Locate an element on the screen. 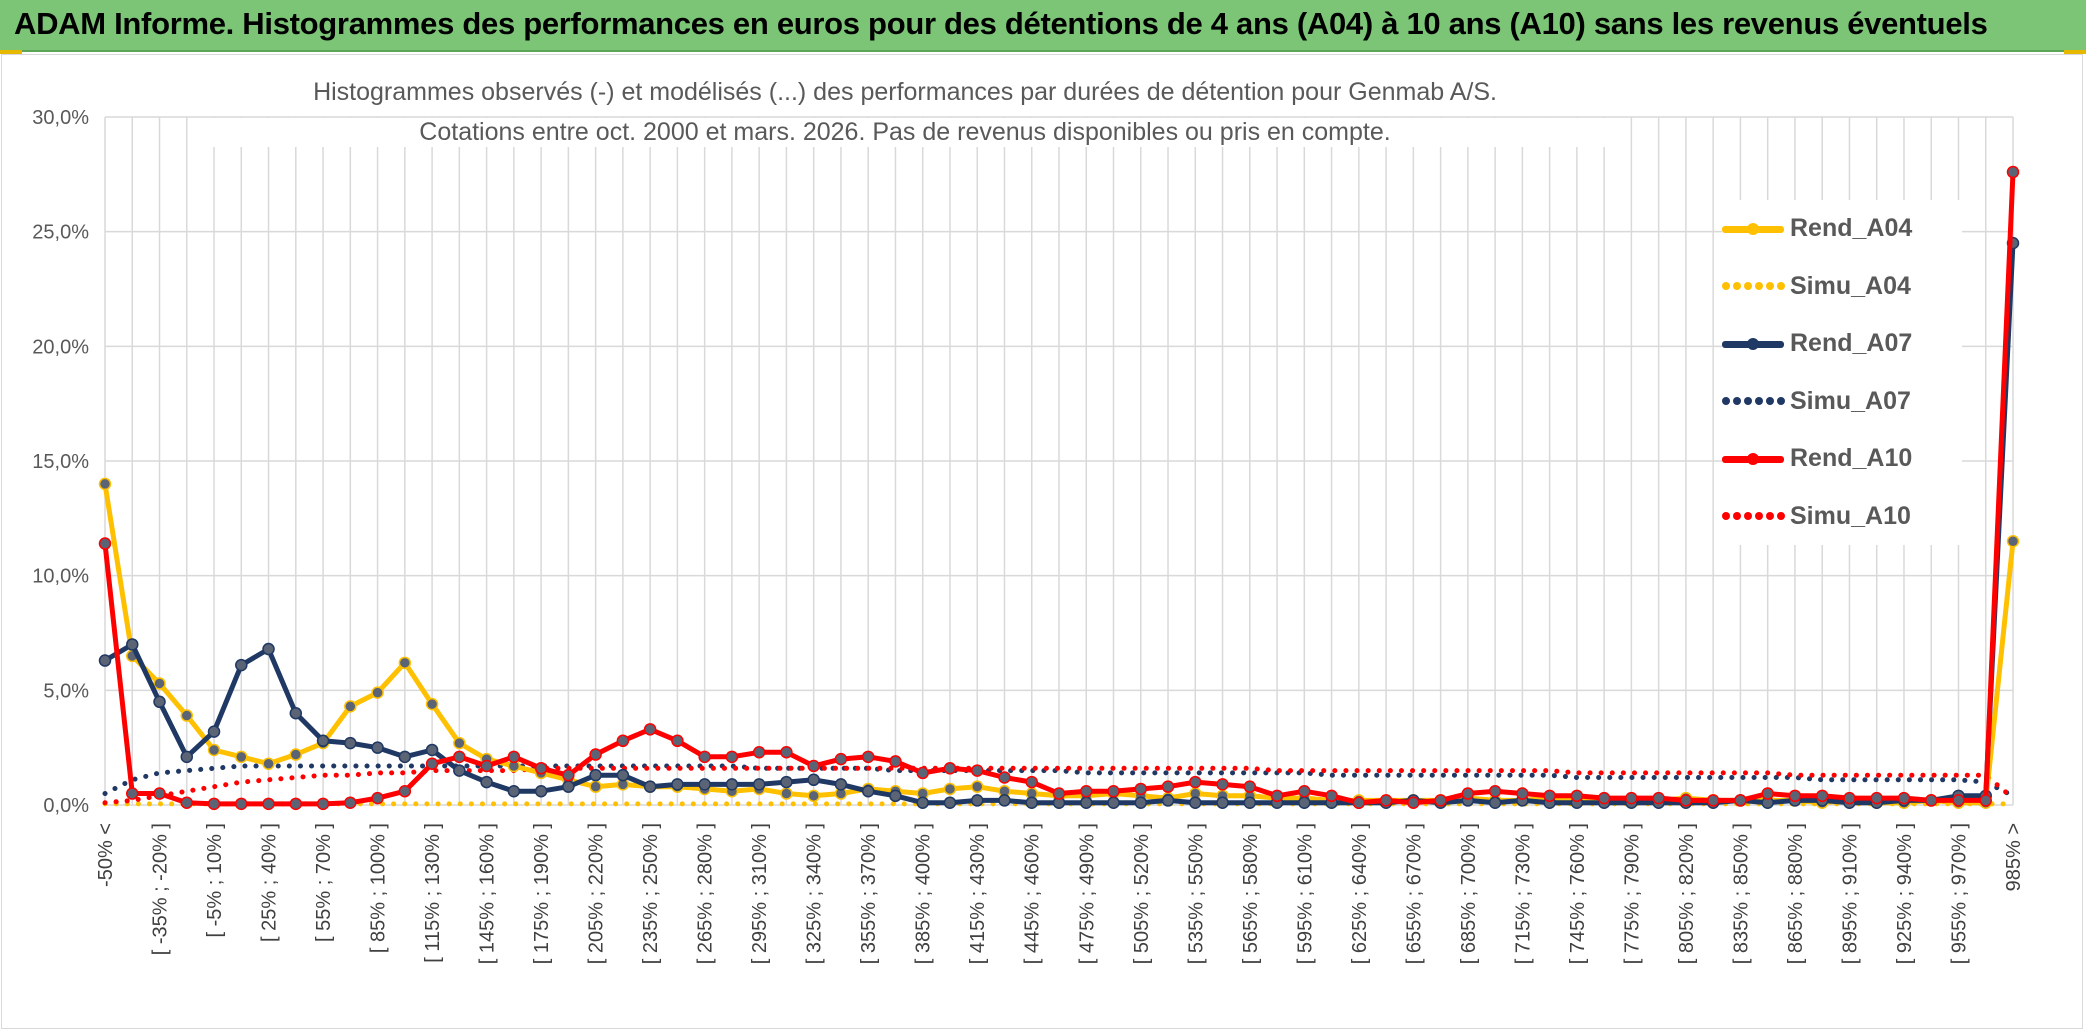 This screenshot has height=1031, width=2086. x-tick-label: [ 835% ; 850% ] is located at coordinates (1741, 893).